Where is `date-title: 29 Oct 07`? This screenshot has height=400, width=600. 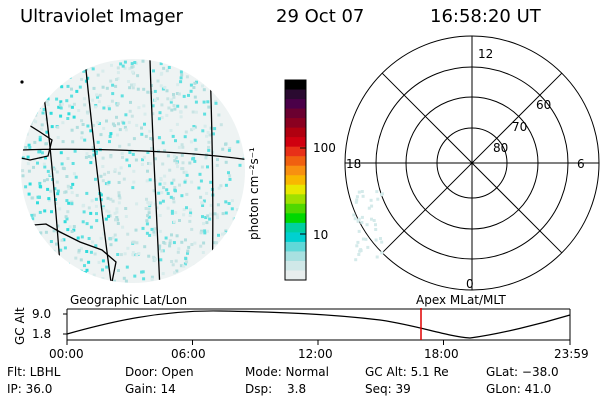 date-title: 29 Oct 07 is located at coordinates (320, 16).